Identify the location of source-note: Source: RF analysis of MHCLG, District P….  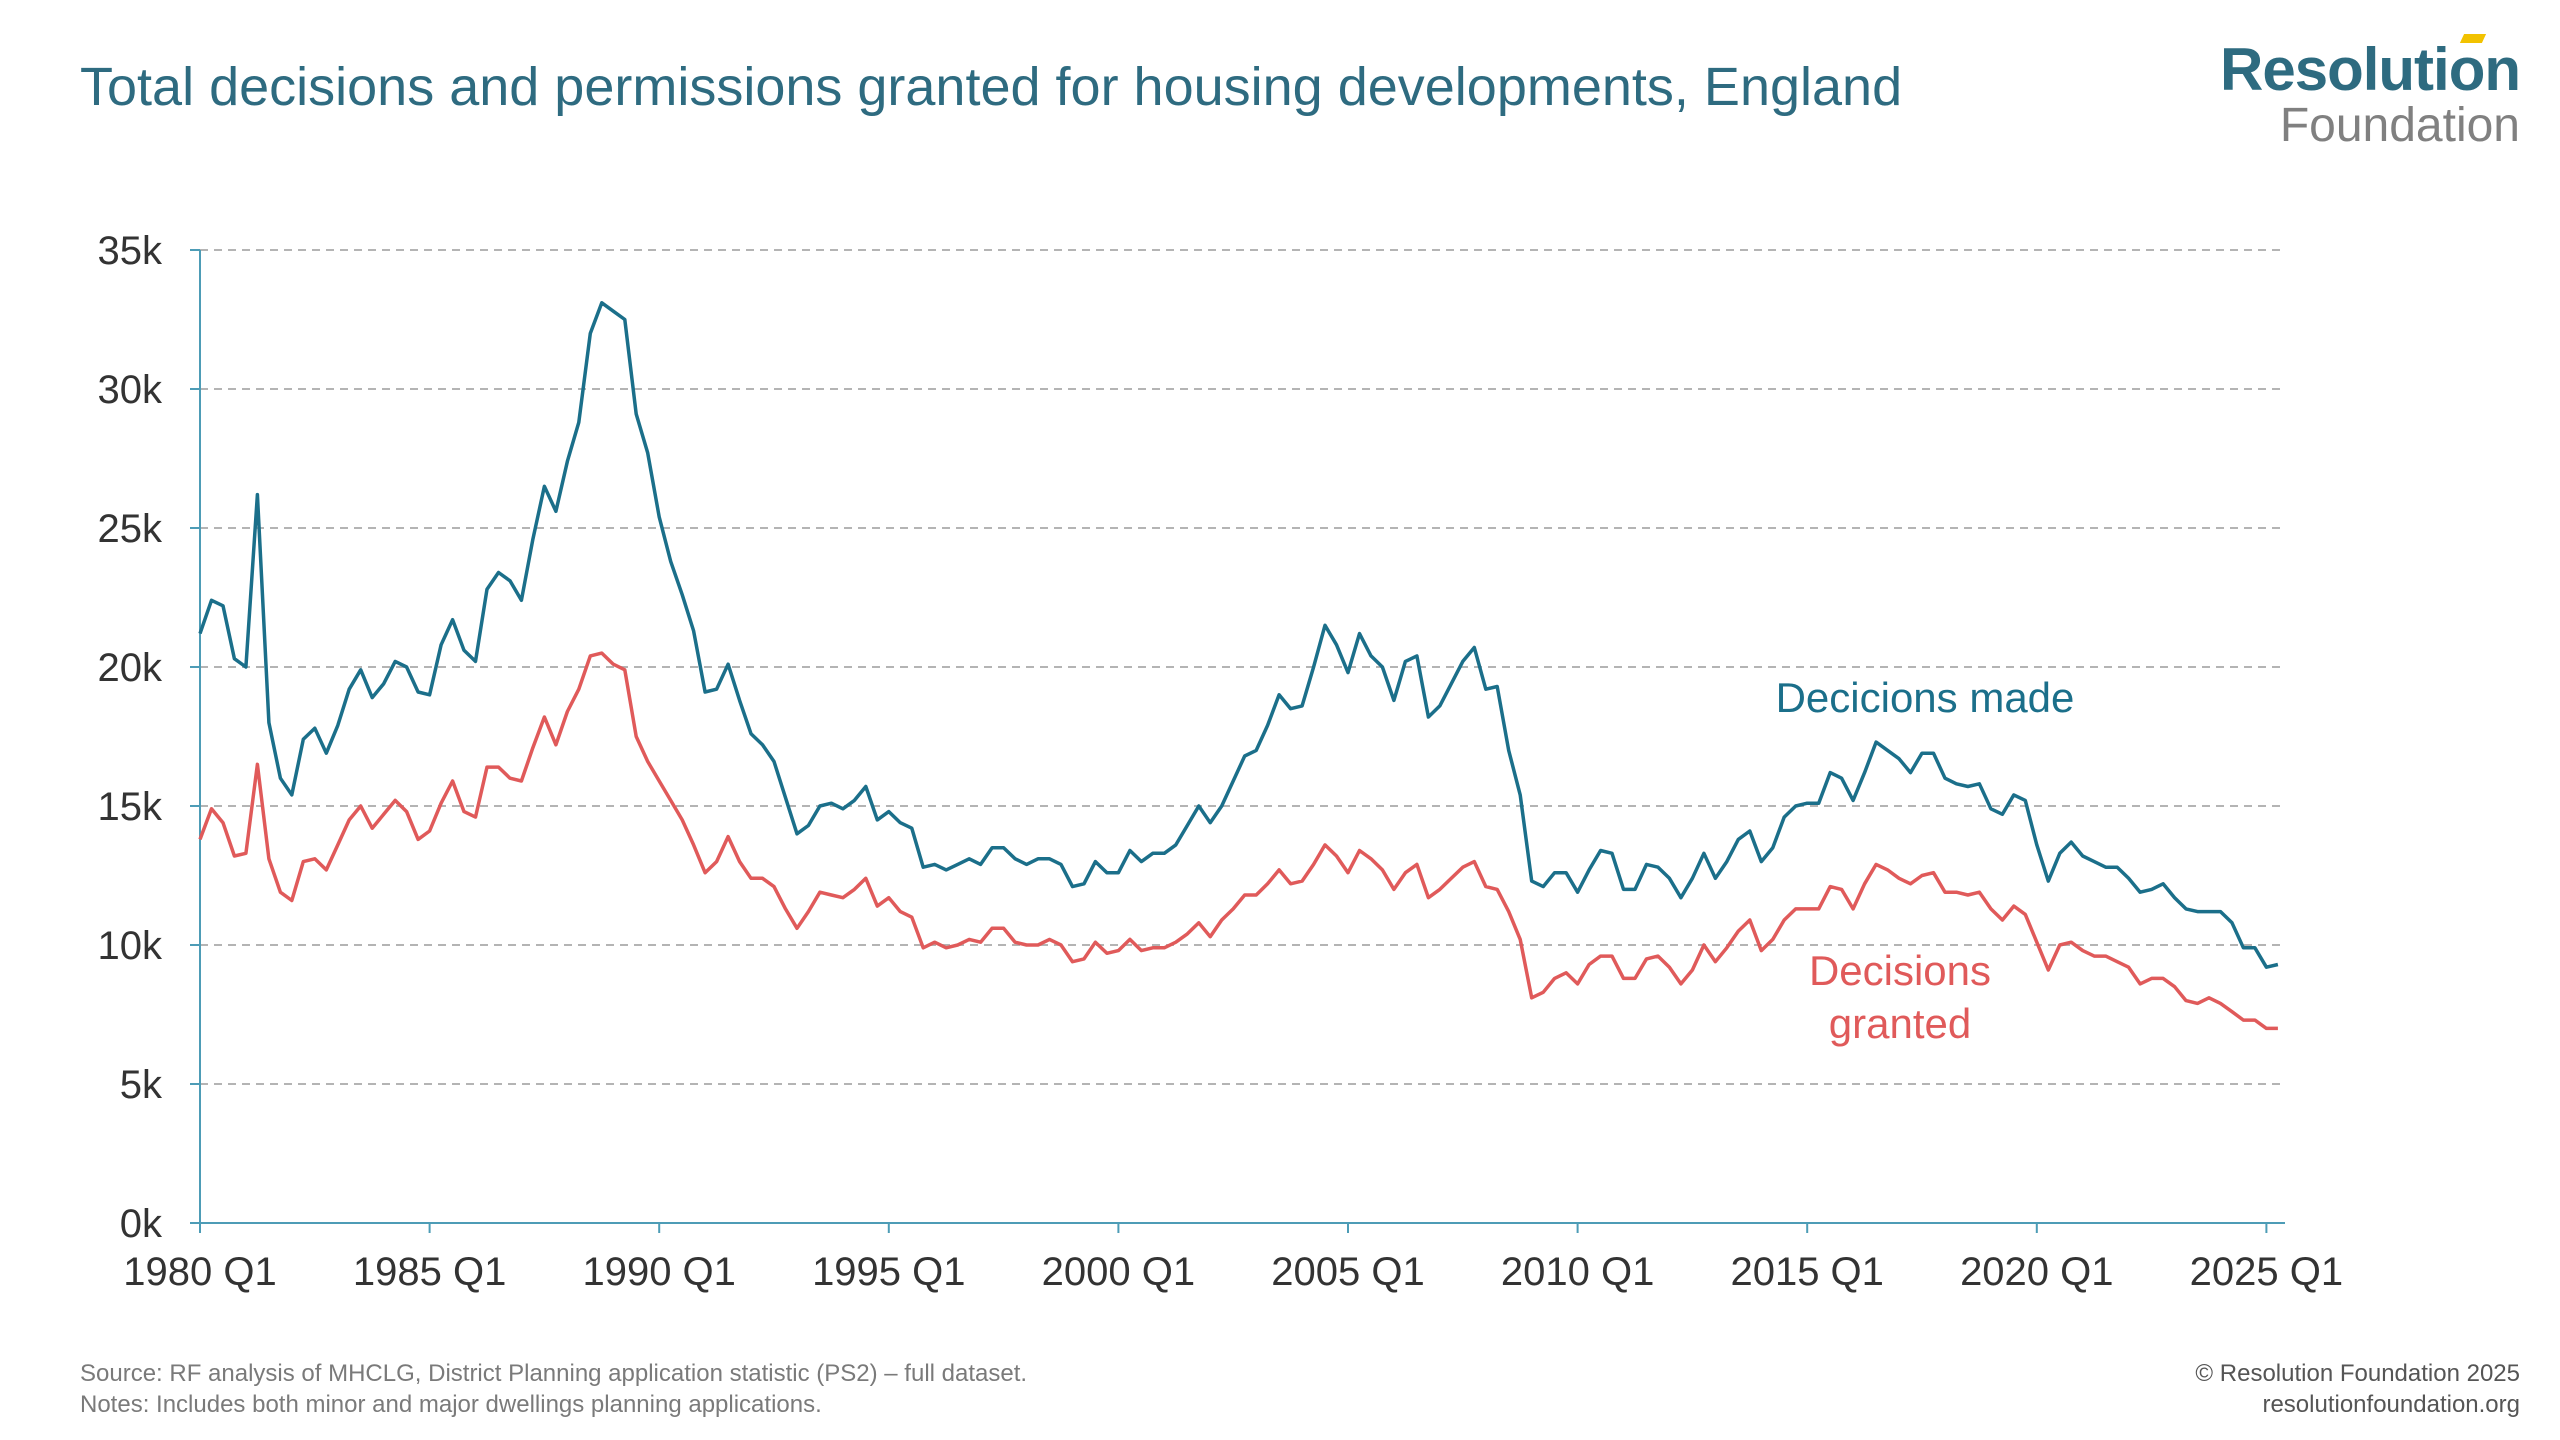
(554, 1373).